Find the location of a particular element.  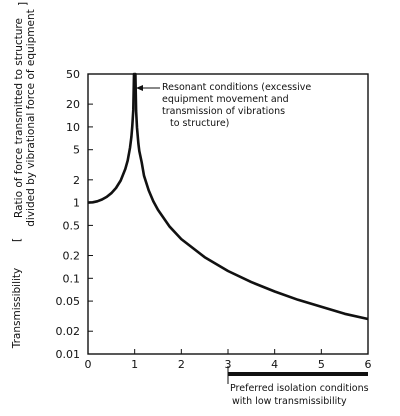

y-tick-label: 50 is located at coordinates (73, 74).